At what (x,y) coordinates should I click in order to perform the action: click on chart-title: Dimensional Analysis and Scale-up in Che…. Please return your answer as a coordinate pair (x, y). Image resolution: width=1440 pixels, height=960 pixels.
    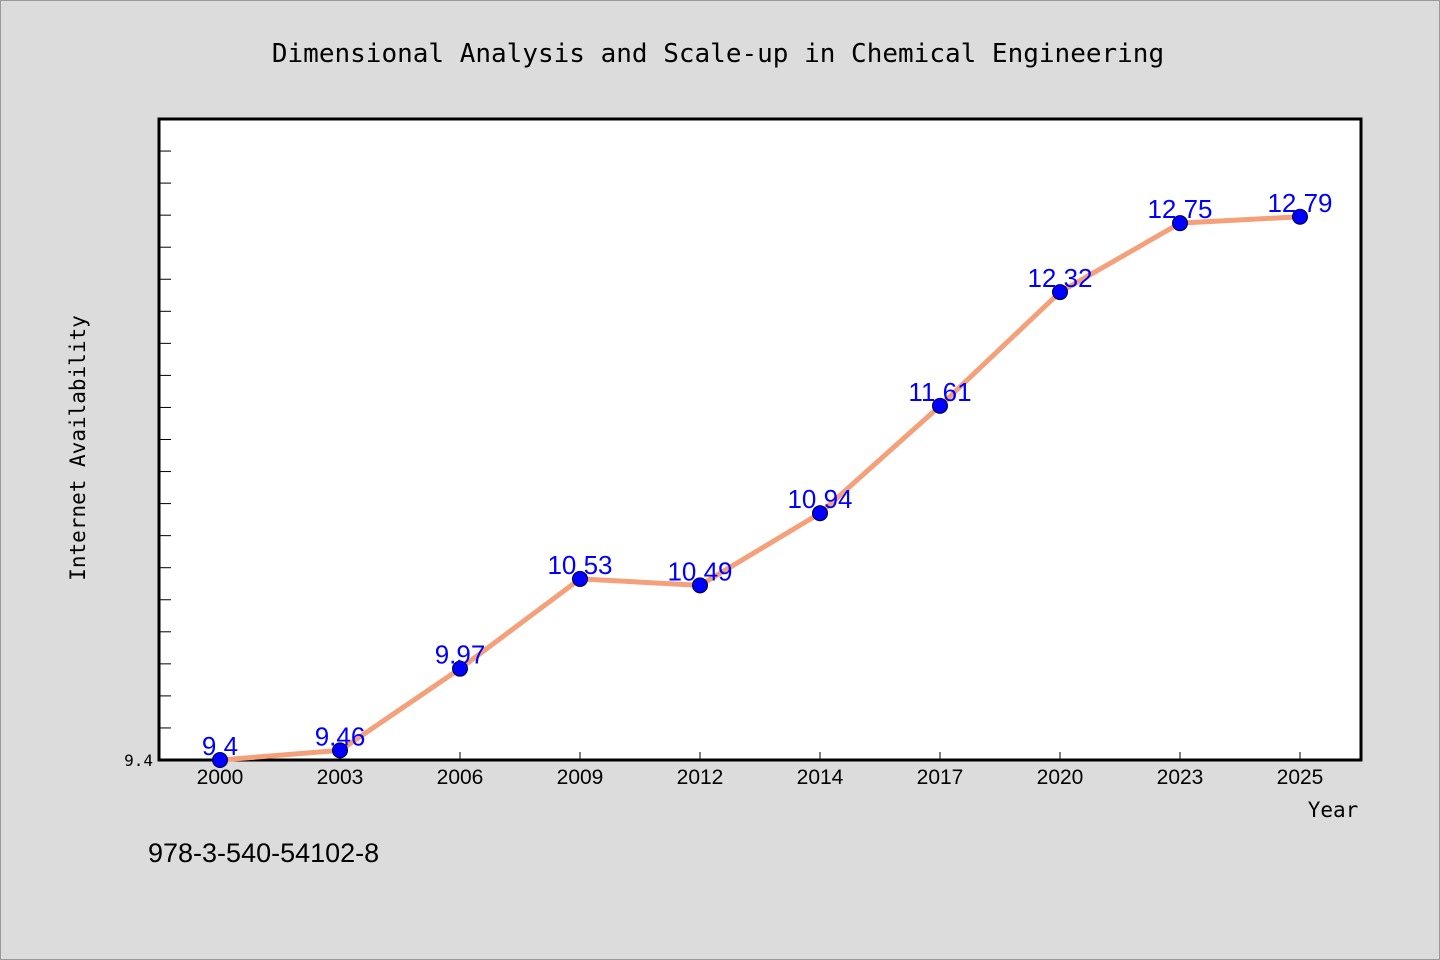
    Looking at the image, I should click on (718, 54).